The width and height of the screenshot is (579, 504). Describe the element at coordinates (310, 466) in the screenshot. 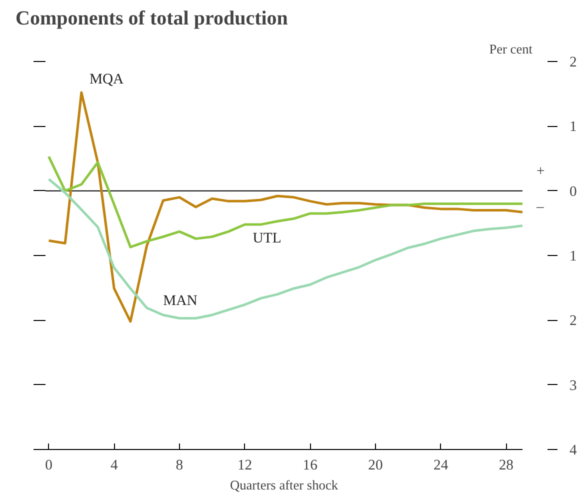

I see `x-tick-label: 16` at that location.